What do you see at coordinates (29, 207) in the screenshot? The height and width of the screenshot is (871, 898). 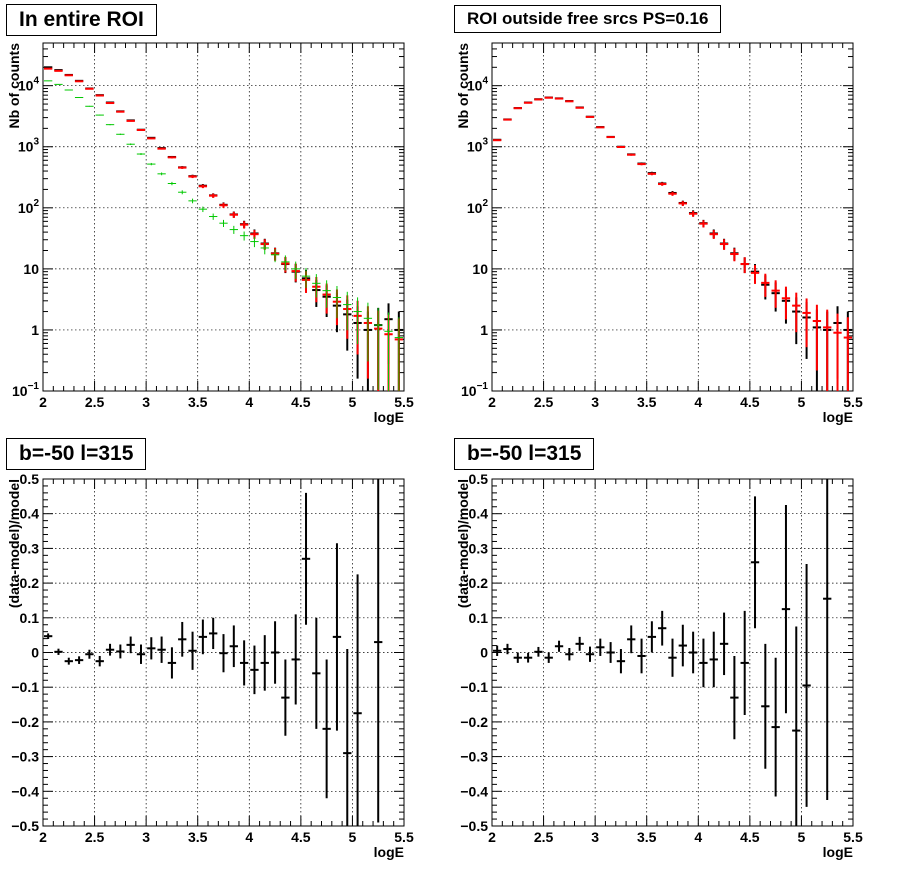 I see `y-tick-label: 10²` at bounding box center [29, 207].